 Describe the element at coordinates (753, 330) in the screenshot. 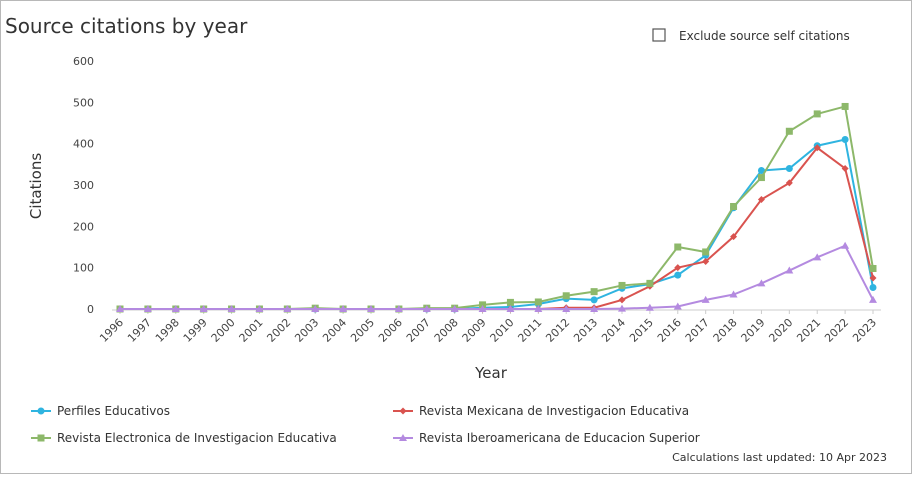

I see `x-tick-label: 2019` at that location.